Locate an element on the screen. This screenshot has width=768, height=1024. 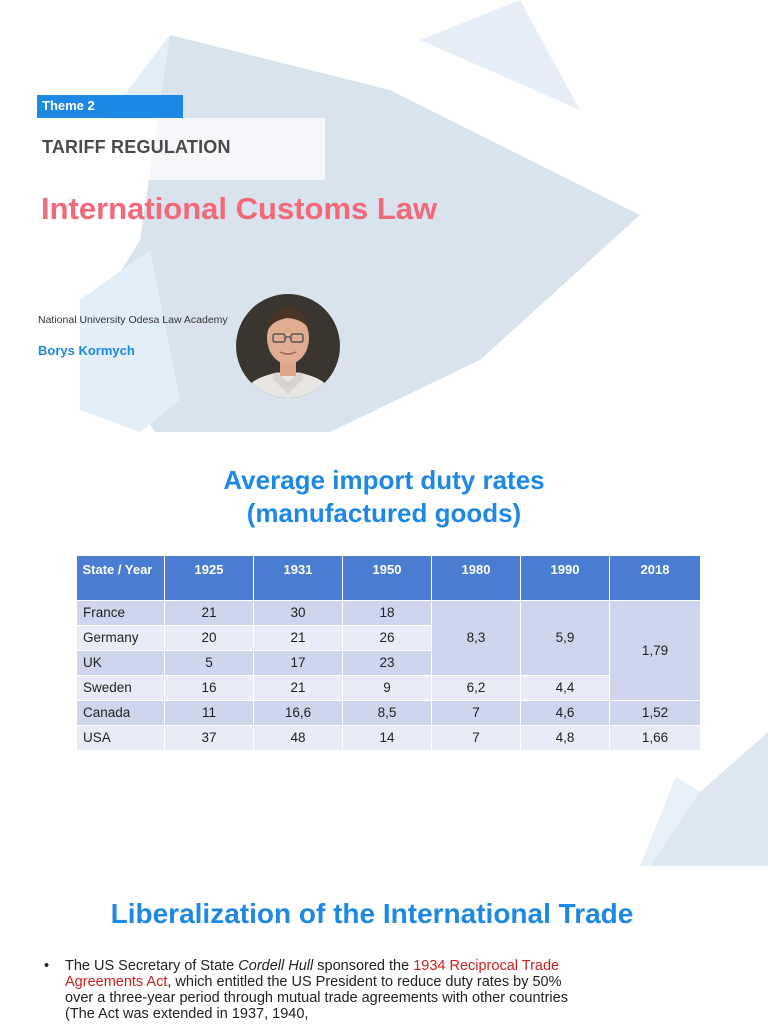
author-photo is located at coordinates (288, 346).